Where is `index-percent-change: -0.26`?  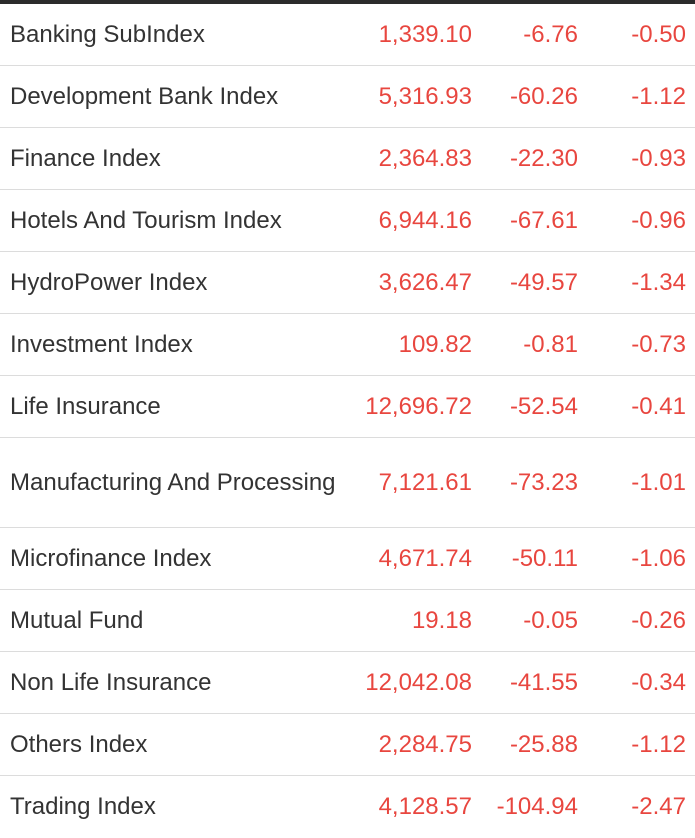
index-percent-change: -0.26 is located at coordinates (658, 620).